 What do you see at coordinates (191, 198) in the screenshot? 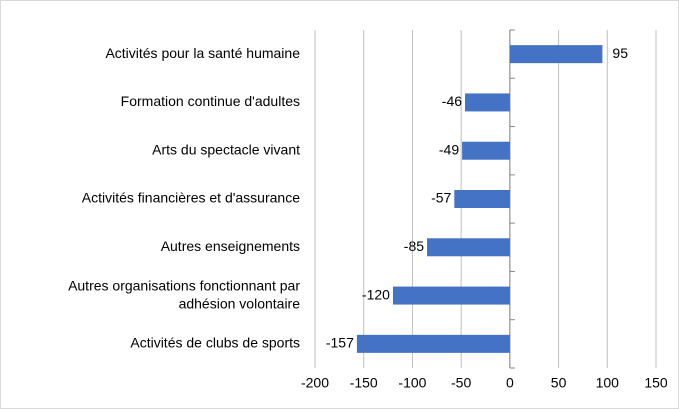
I see `y-tick-label: Activités financières et d'assurance` at bounding box center [191, 198].